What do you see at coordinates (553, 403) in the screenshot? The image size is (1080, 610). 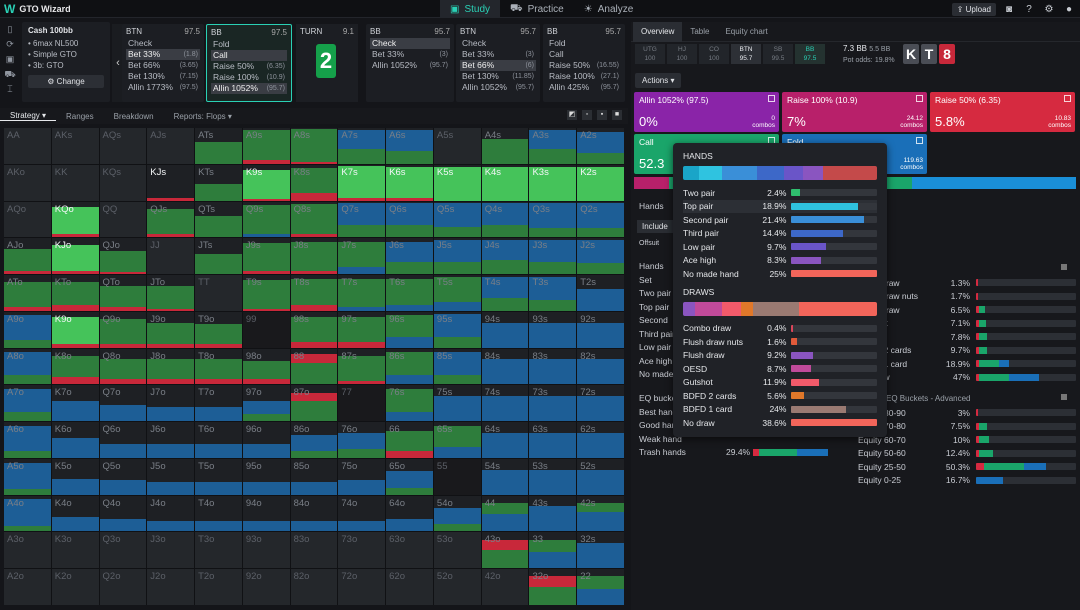 I see `hand-cell: 73s` at bounding box center [553, 403].